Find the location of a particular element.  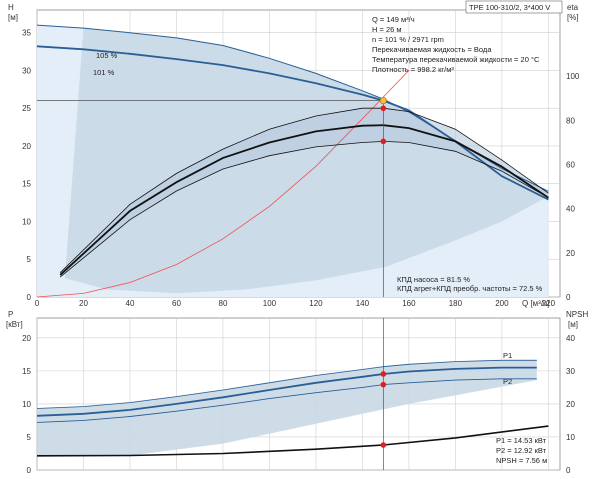

value-npsh: NPSH = 7.56 м is located at coordinates (521, 460).